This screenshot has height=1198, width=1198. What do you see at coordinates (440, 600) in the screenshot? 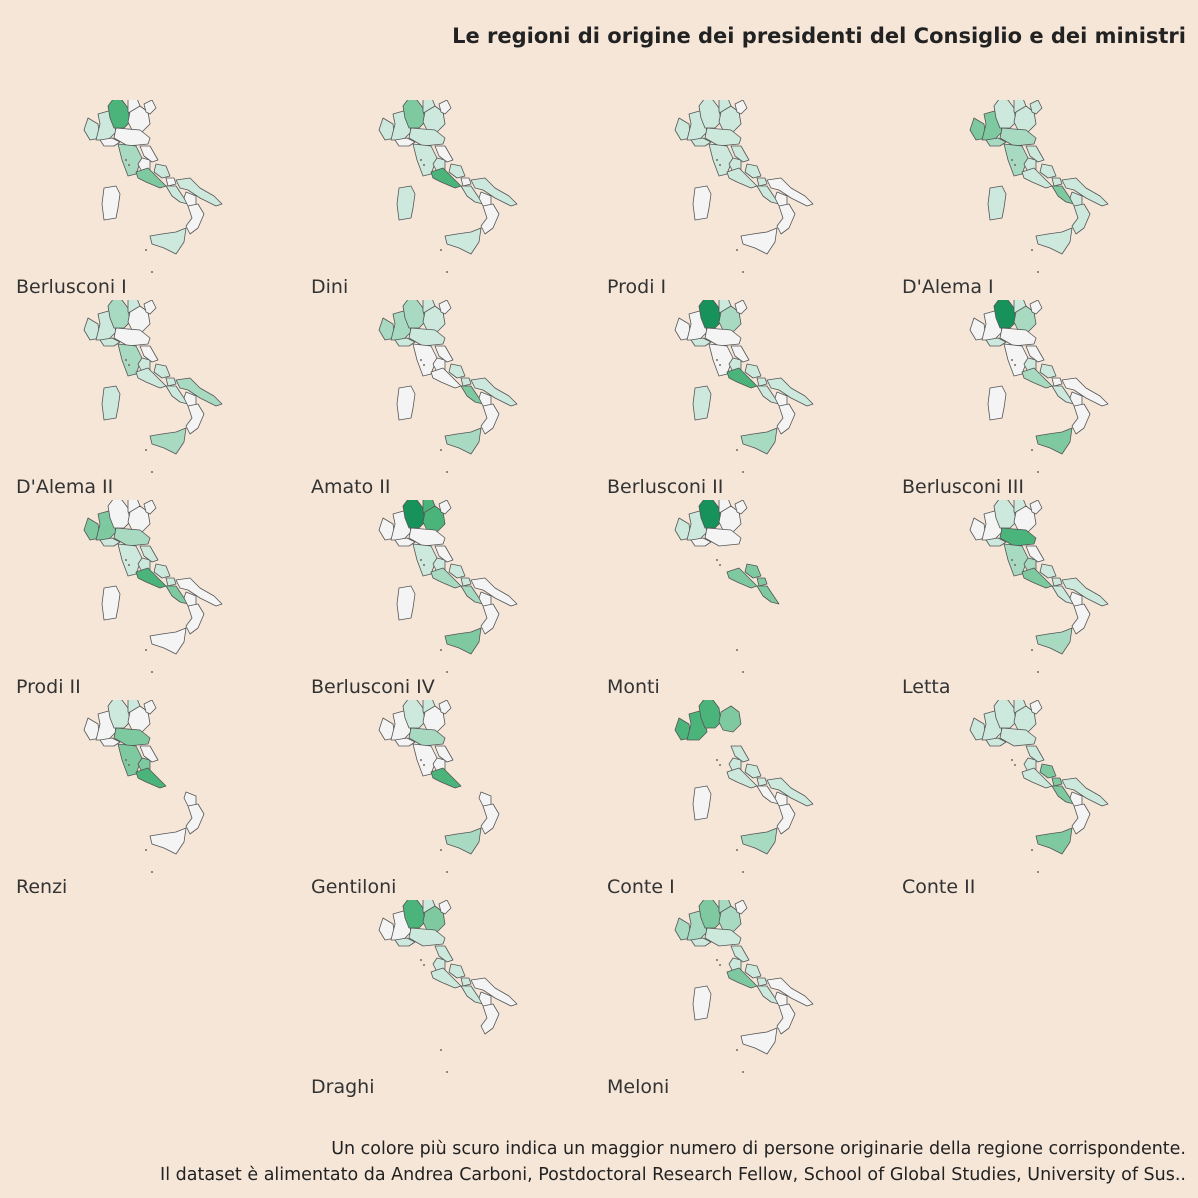
I see `map-panel: Berlusconi IV` at bounding box center [440, 600].